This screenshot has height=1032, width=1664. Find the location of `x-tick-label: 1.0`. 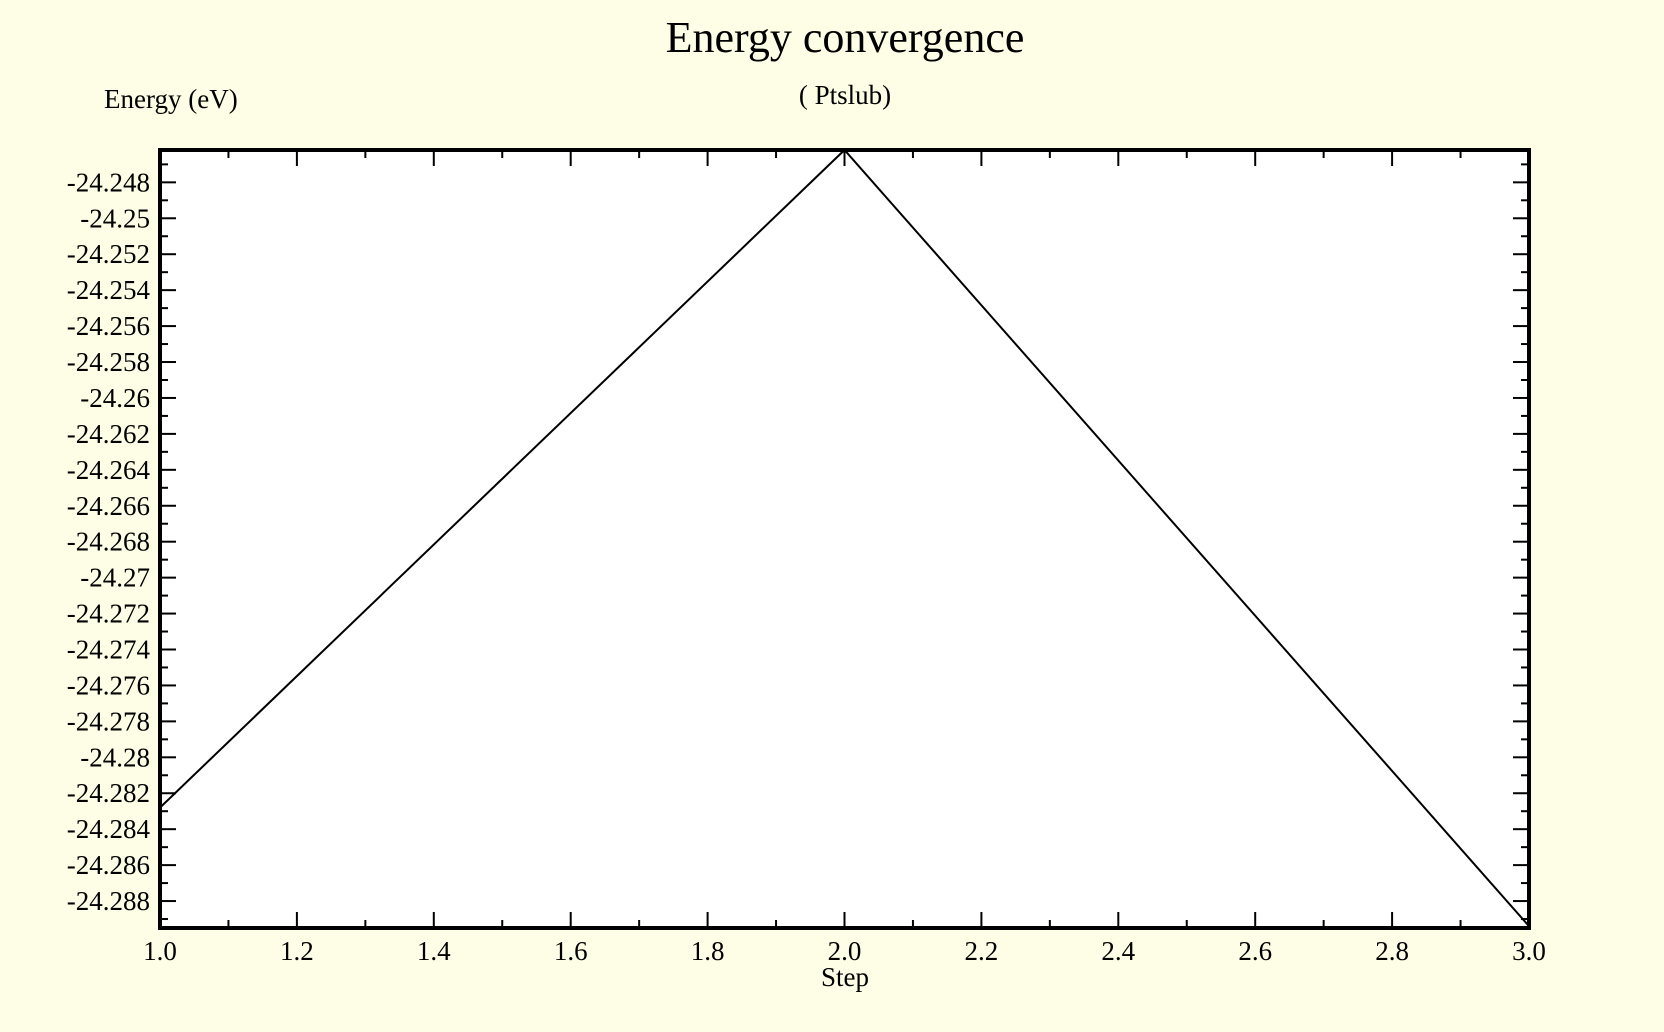

x-tick-label: 1.0 is located at coordinates (160, 951).